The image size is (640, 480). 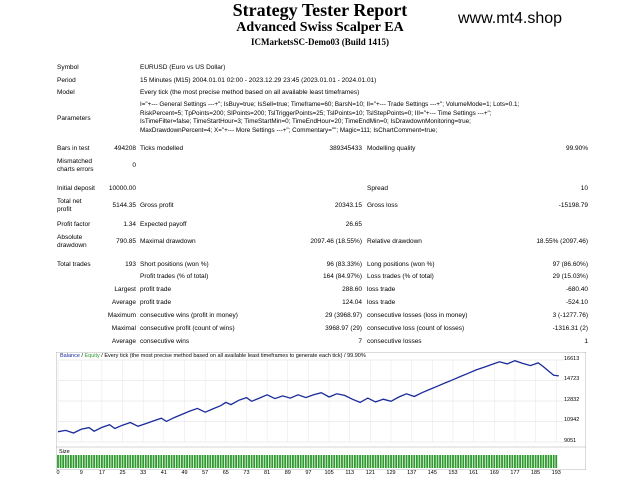 I want to click on spread-value: 10, so click(x=584, y=188).